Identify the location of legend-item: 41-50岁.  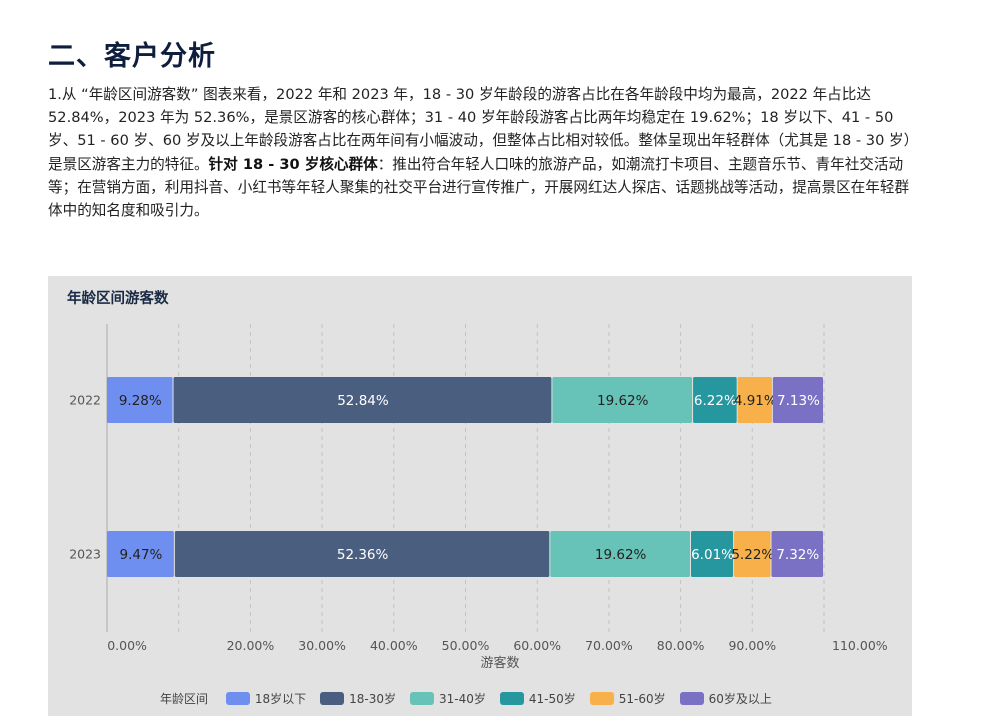
(537, 698).